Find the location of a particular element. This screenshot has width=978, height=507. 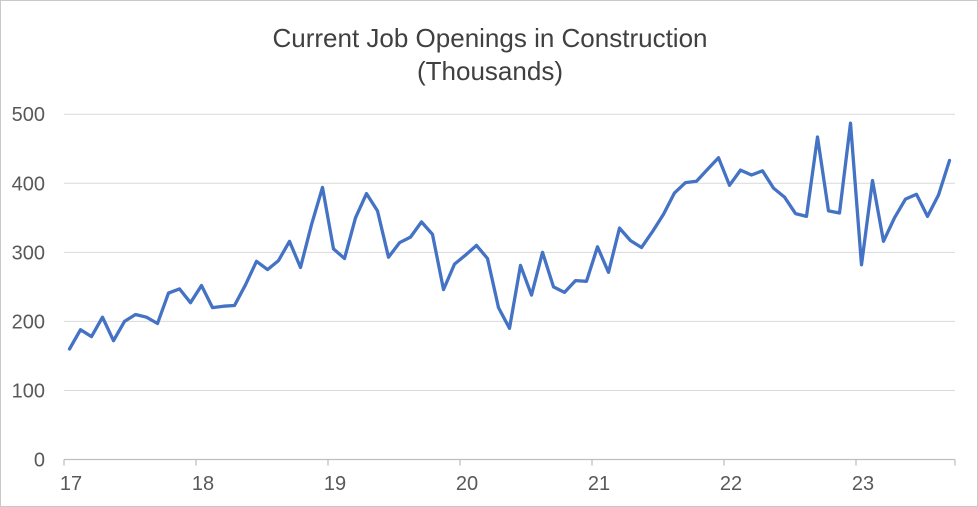

x-axis-tick-label: 17 is located at coordinates (71, 484).